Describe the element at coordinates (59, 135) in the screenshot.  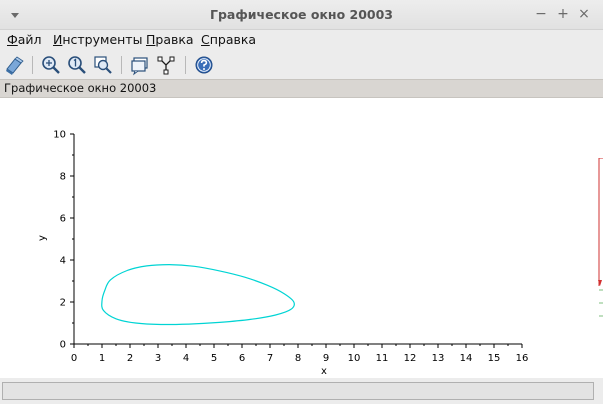
I see `y-tick-label: 10` at that location.